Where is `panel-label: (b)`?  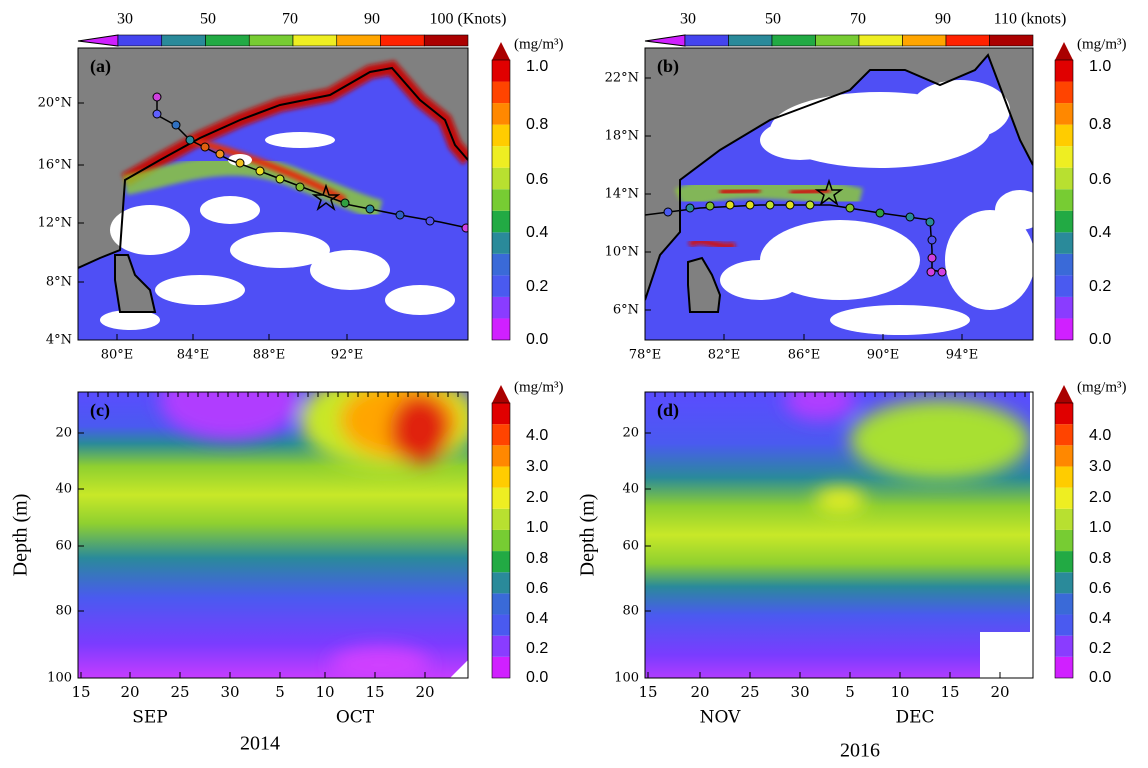 panel-label: (b) is located at coordinates (668, 66).